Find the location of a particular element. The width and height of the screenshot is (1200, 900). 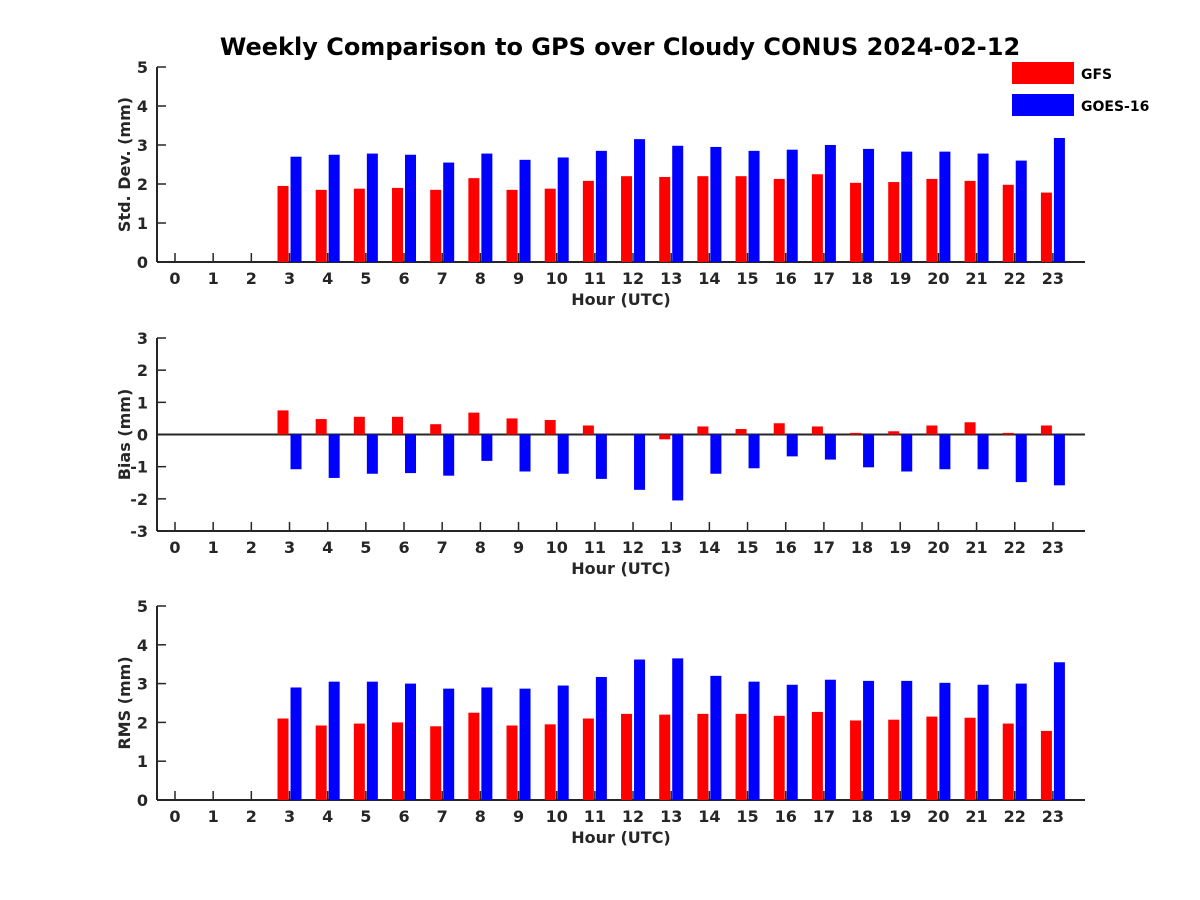

x-tick-label: 15 is located at coordinates (747, 547).